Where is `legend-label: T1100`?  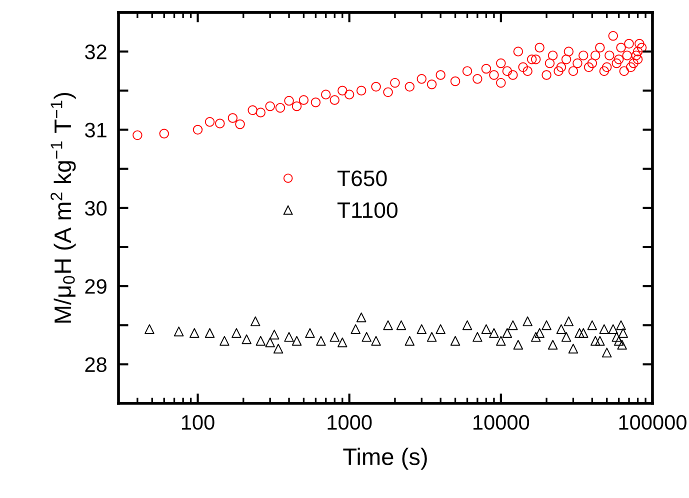
legend-label: T1100 is located at coordinates (367, 210).